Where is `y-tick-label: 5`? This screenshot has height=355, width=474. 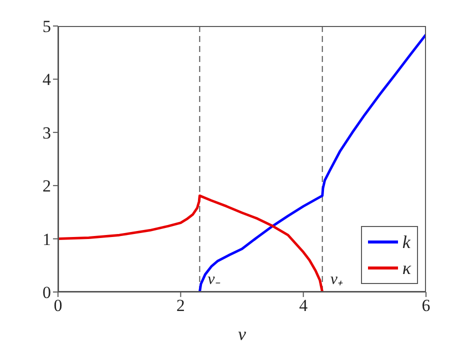 y-tick-label: 5 is located at coordinates (46, 26).